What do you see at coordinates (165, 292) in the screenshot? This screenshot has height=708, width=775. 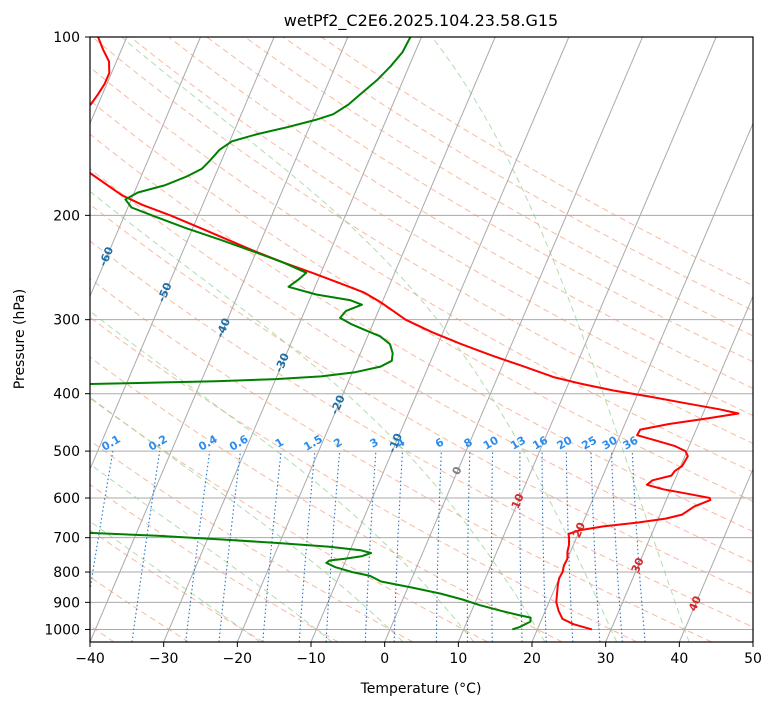 I see `isotherm-label: -50` at bounding box center [165, 292].